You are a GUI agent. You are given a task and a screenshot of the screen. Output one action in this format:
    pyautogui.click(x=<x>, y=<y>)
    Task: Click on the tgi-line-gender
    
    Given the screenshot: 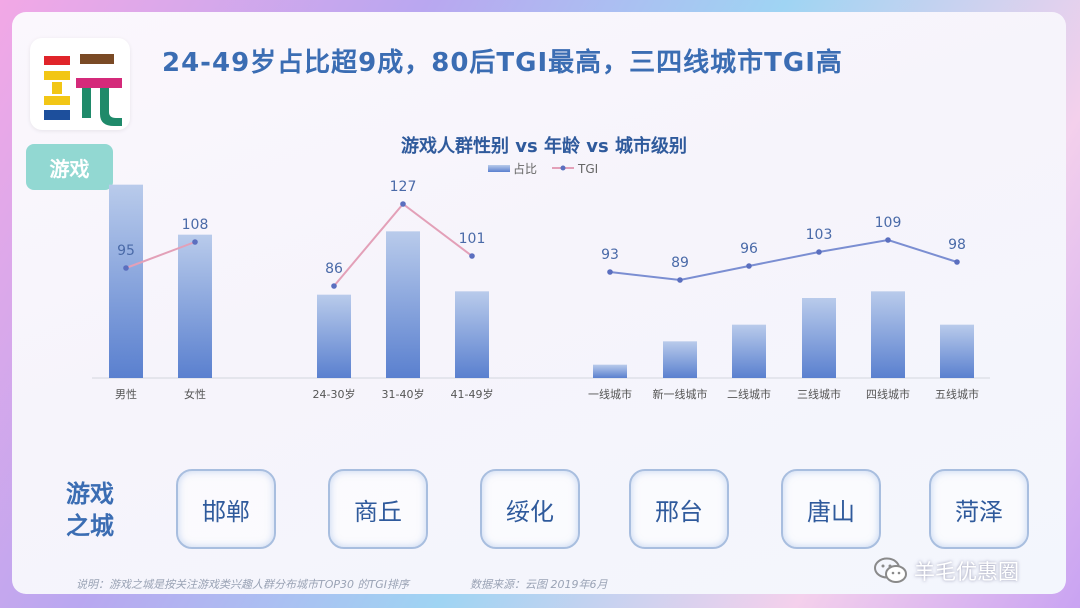 What is the action you would take?
    pyautogui.click(x=160, y=255)
    